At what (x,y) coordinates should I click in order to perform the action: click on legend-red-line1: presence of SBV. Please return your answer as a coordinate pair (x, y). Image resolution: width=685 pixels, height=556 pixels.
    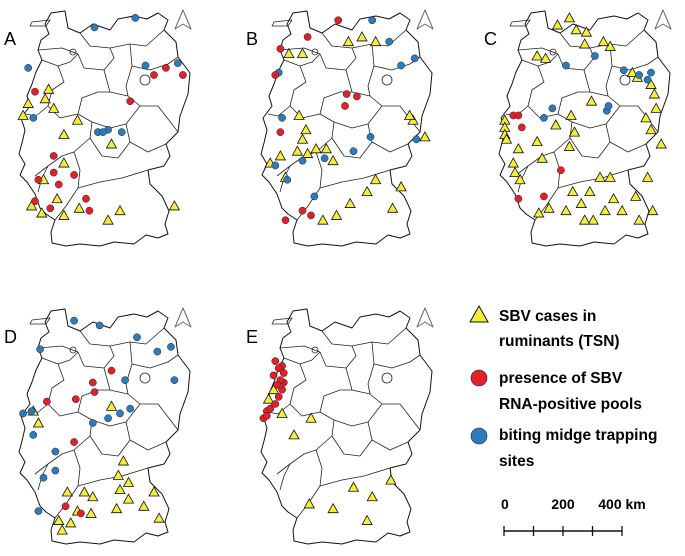
    Looking at the image, I should click on (561, 378).